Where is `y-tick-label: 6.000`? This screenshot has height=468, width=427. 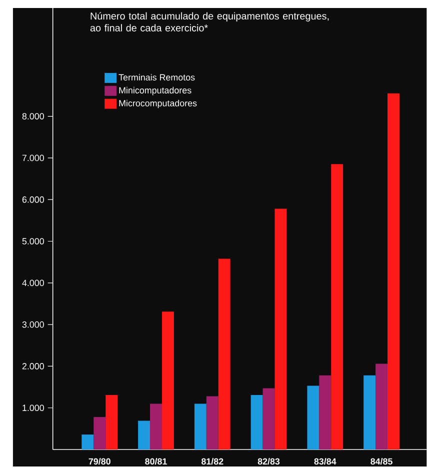
y-tick-label: 6.000 is located at coordinates (33, 199).